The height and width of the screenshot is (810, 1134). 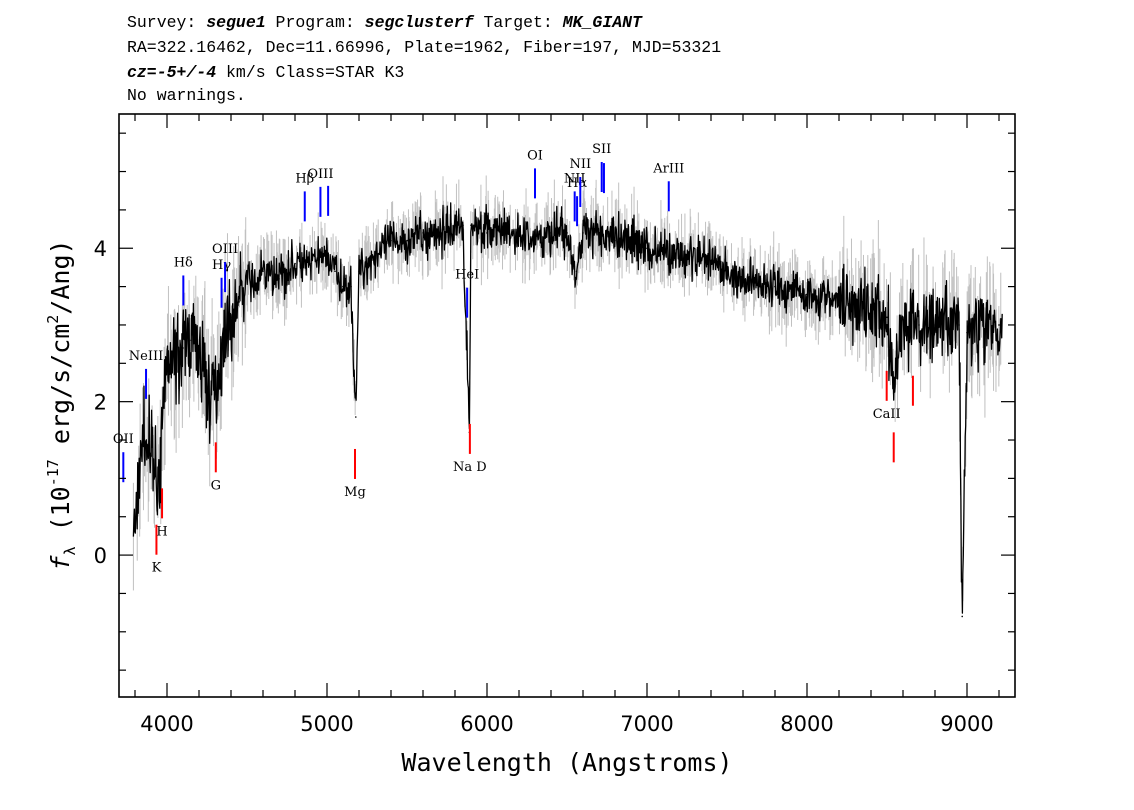 I want to click on line-label-SII-6717: SII, so click(x=601, y=149).